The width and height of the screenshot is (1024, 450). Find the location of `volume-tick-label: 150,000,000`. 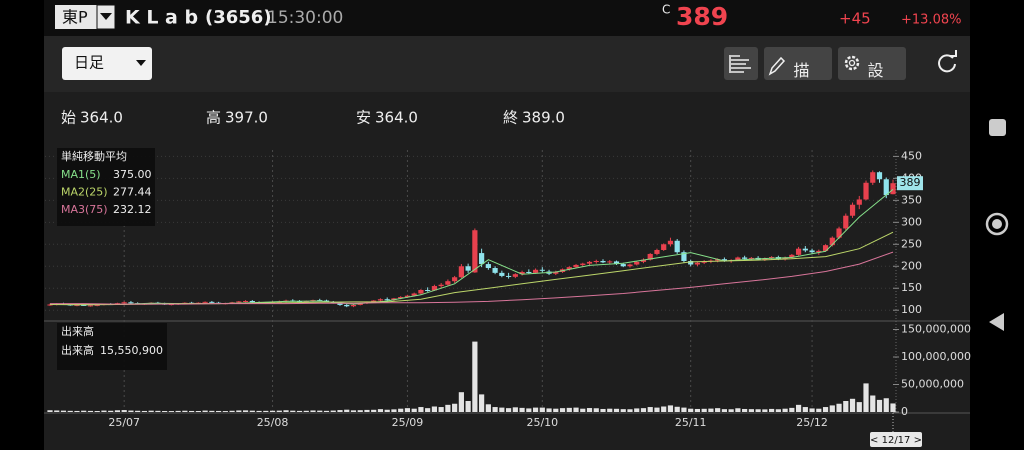

volume-tick-label: 150,000,000 is located at coordinates (936, 329).